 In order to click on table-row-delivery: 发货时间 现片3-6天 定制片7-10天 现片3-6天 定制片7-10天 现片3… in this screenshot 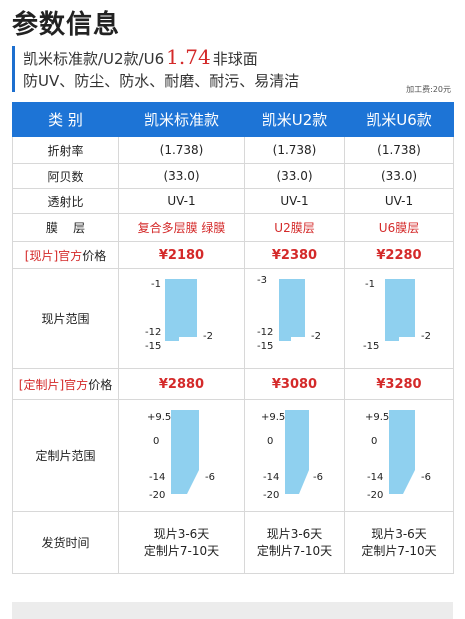, I will do `click(233, 542)`.